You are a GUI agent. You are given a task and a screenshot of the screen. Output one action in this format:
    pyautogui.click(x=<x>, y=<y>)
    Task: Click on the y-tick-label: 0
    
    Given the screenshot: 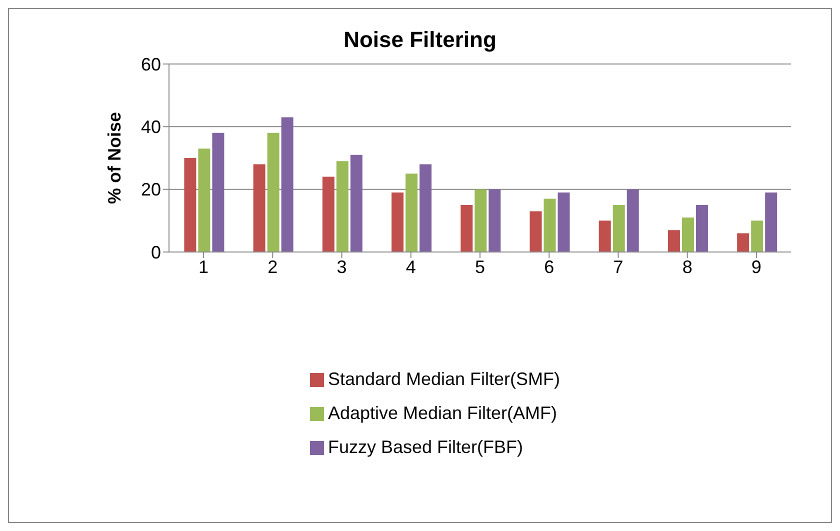 What is the action you would take?
    pyautogui.click(x=155, y=252)
    